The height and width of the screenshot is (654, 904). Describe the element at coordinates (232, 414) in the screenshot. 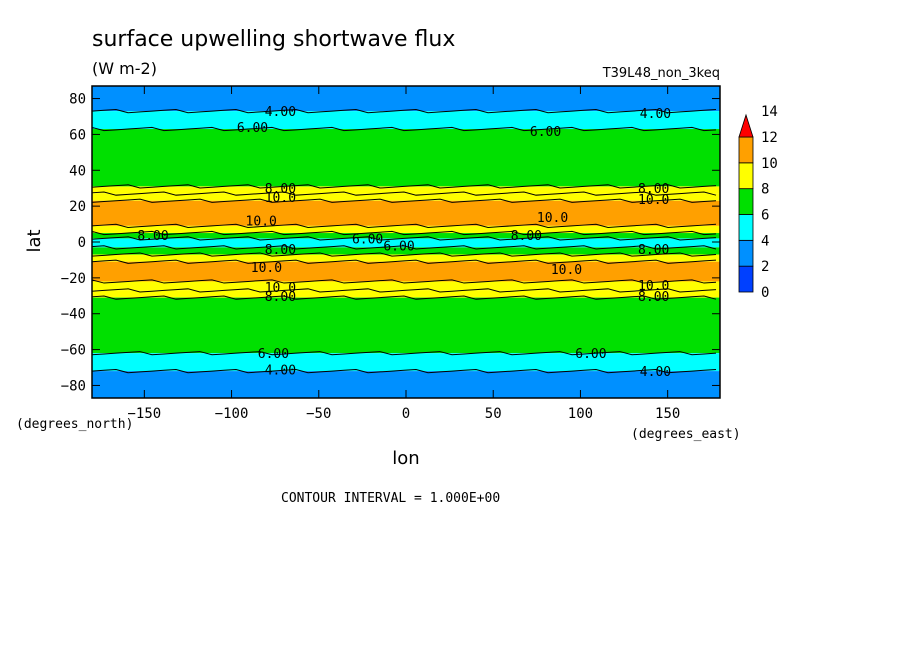

I see `x-tick-label: −100` at that location.